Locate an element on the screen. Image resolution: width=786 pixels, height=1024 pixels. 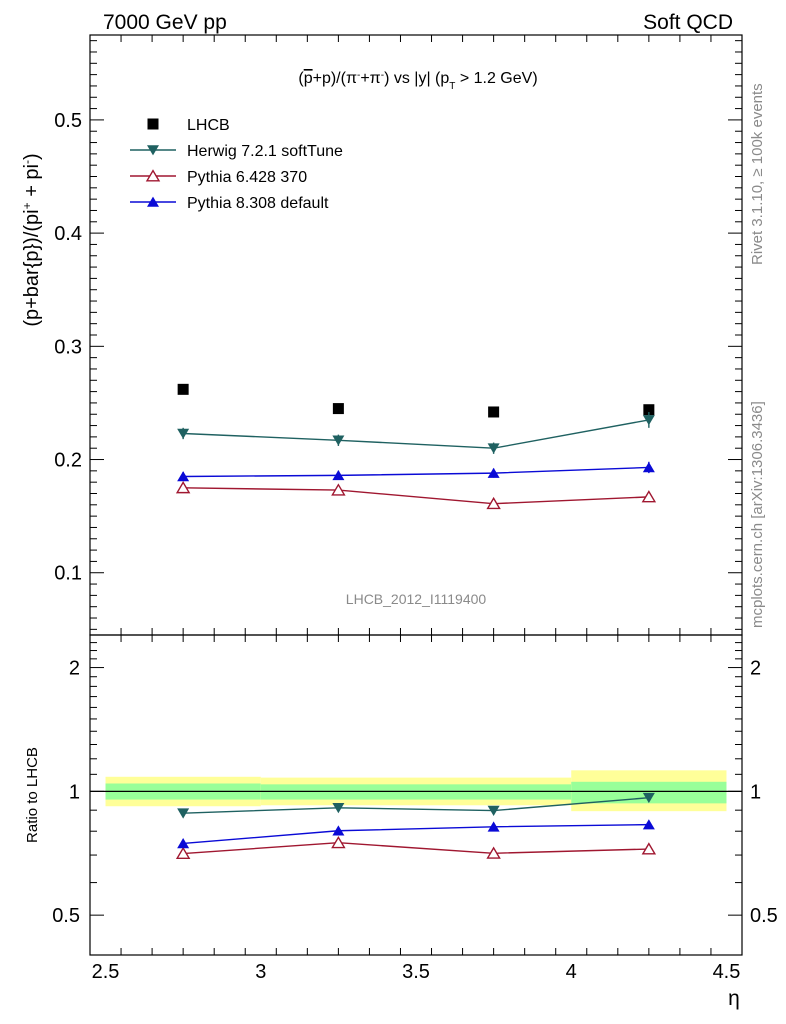
ratio-series-layer is located at coordinates (416, 826).